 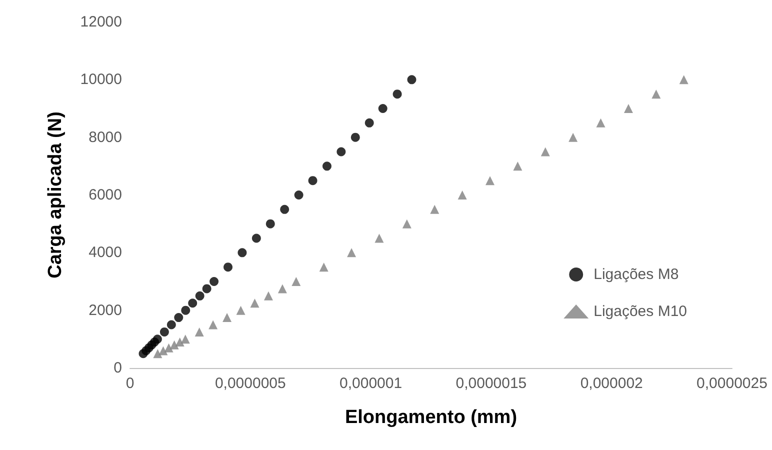 I want to click on y-tick-label: 6000, so click(x=105, y=195).